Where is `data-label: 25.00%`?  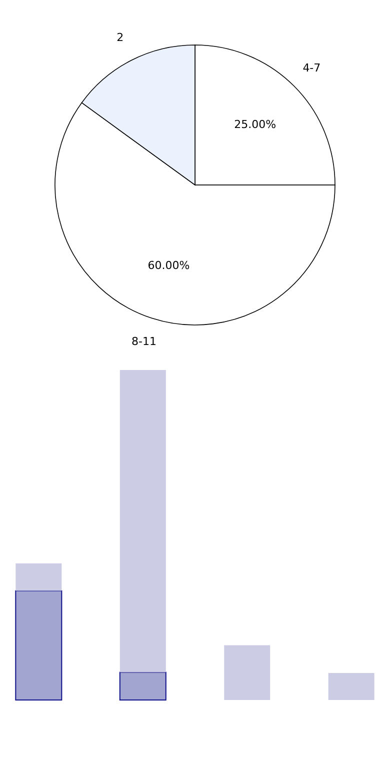 data-label: 25.00% is located at coordinates (255, 124).